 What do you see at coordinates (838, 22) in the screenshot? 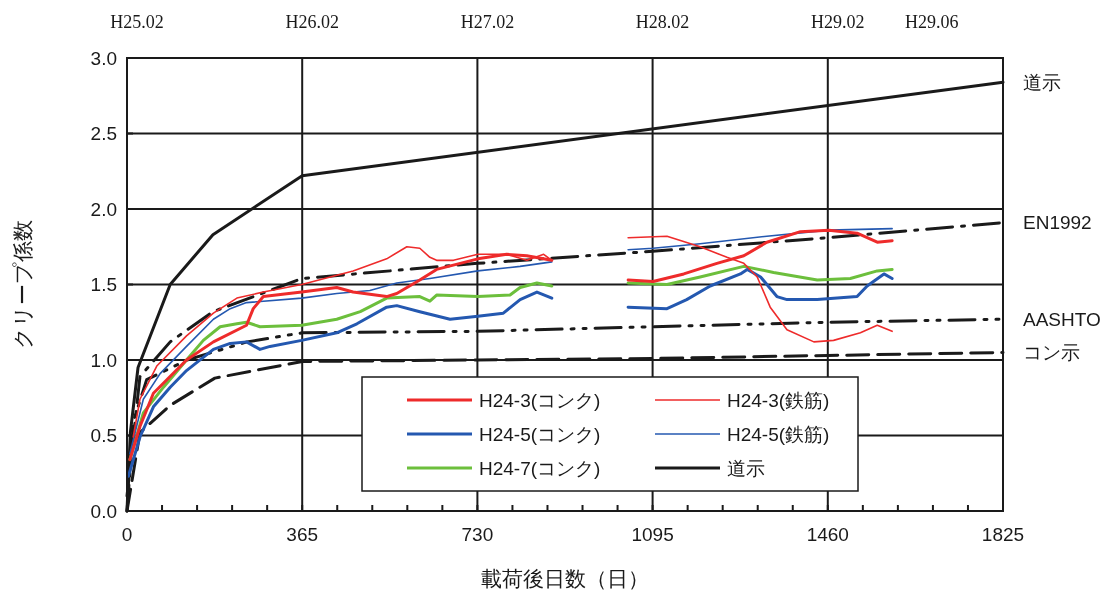
I see `text: H29.02` at bounding box center [838, 22].